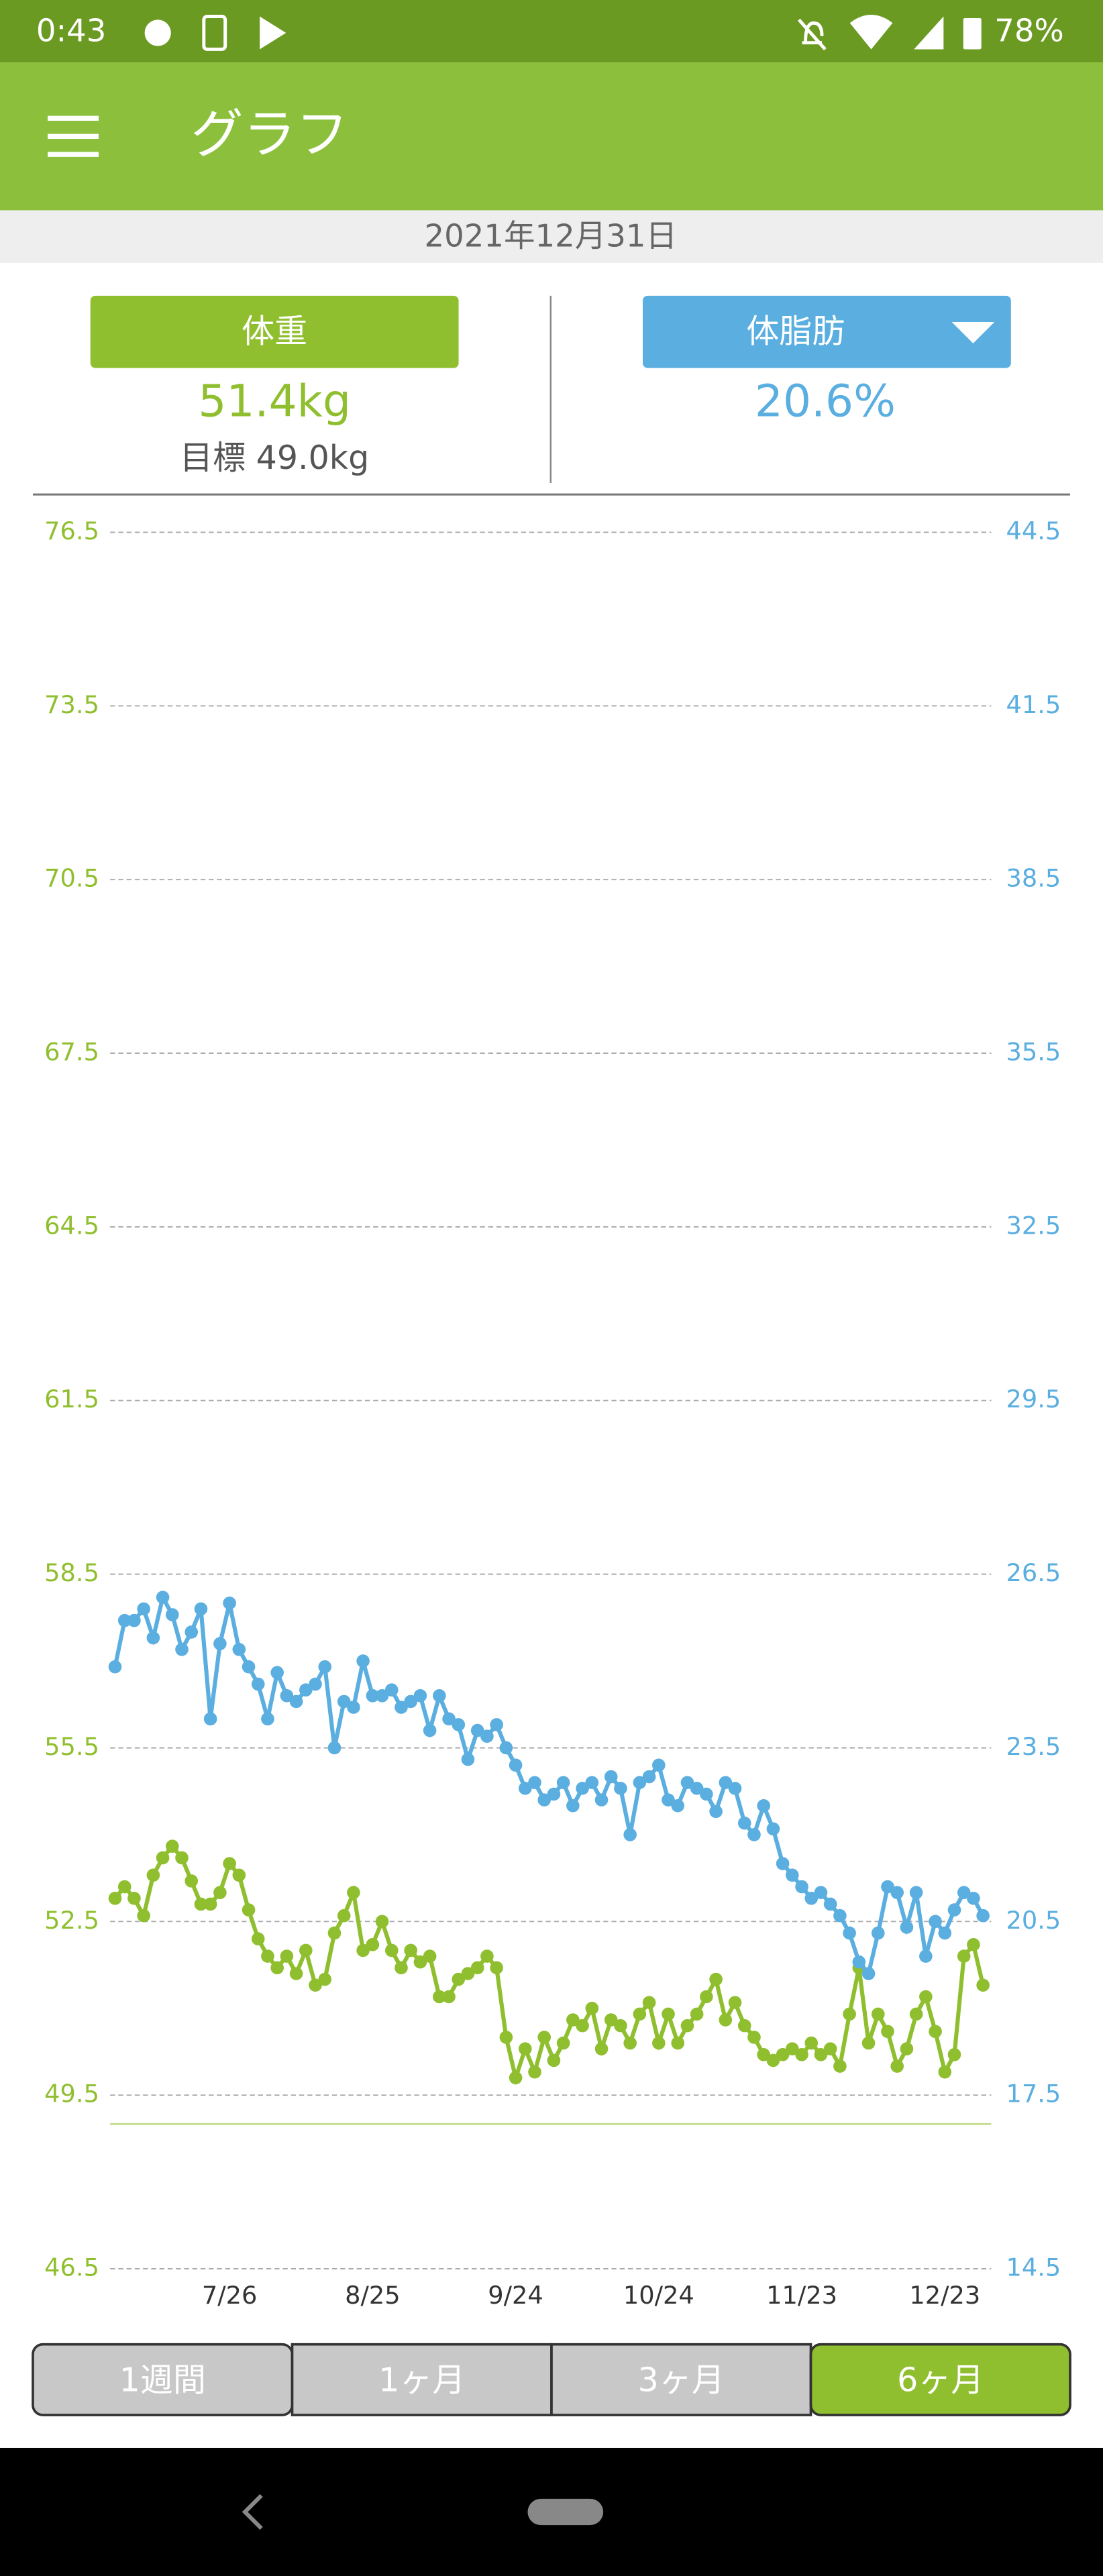 The image size is (1103, 2576). I want to click on date-label: 2021年12月31日, so click(551, 236).